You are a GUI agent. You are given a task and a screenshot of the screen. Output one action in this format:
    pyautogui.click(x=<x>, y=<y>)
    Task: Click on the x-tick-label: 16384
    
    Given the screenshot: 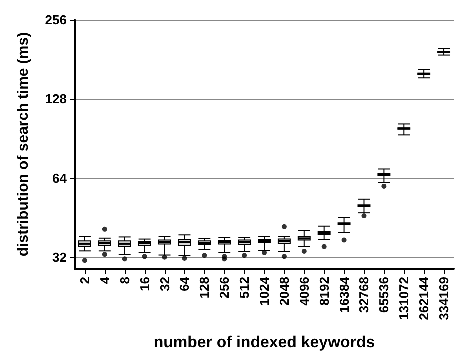 What is the action you would take?
    pyautogui.click(x=344, y=295)
    